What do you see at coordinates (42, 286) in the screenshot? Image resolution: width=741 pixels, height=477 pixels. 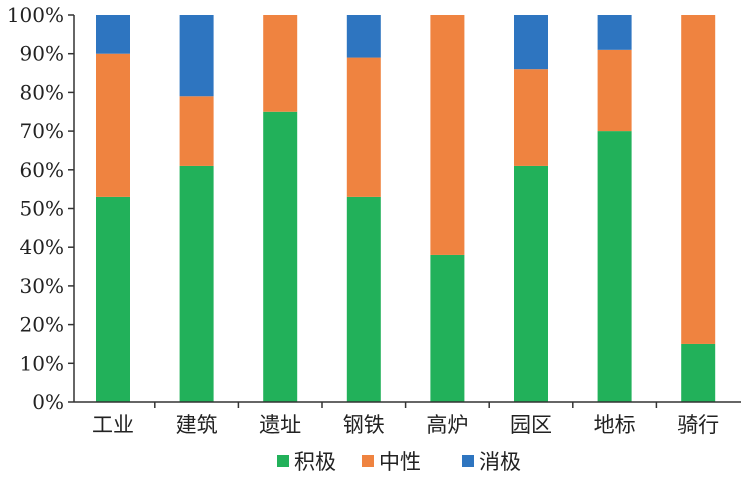 I see `y-tick-label: 30%` at bounding box center [42, 286].